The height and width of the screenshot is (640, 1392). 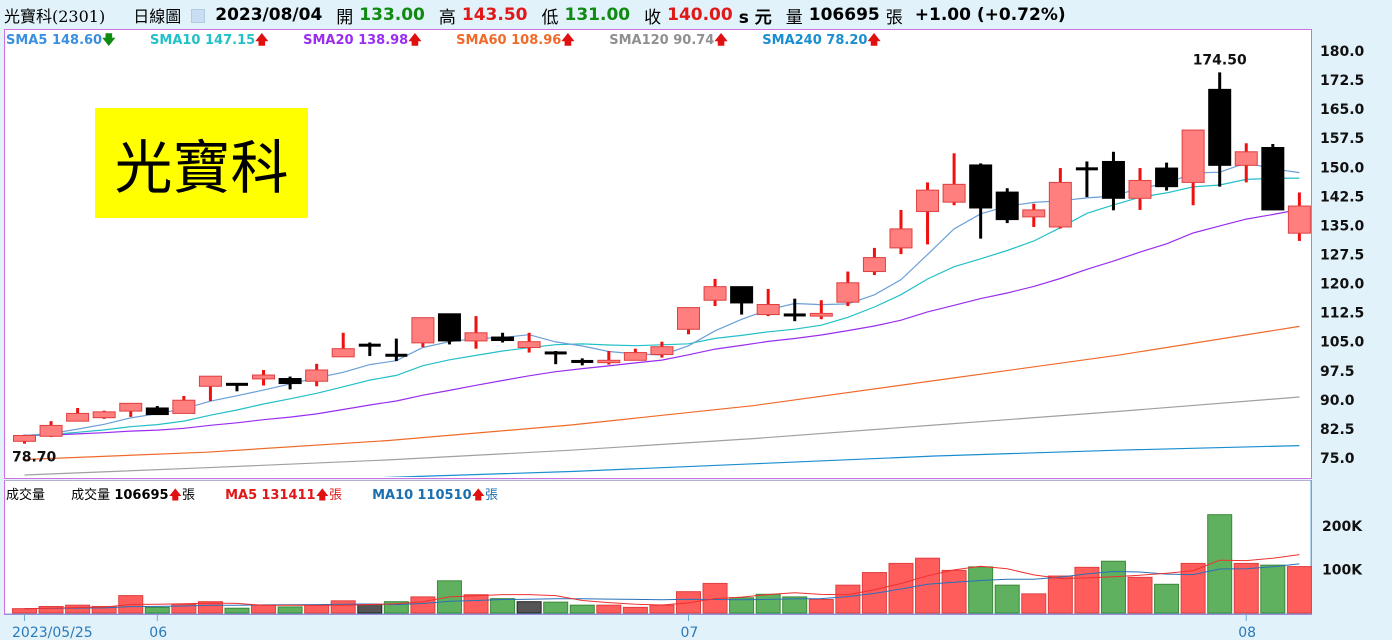 I want to click on legend-label: SMA10, so click(x=175, y=40).